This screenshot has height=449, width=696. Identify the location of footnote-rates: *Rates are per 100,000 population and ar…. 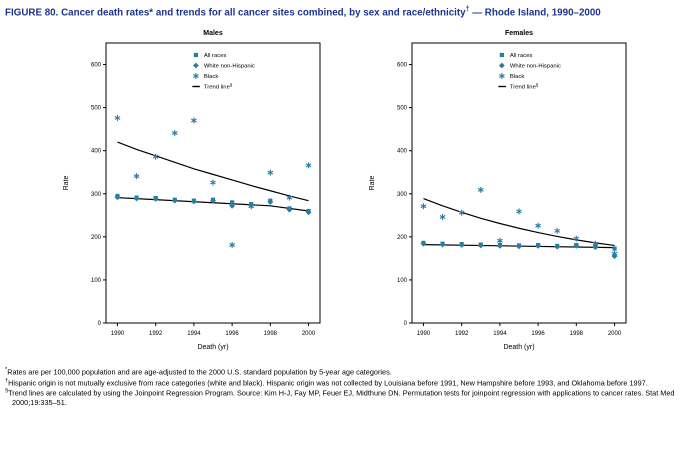
(346, 372).